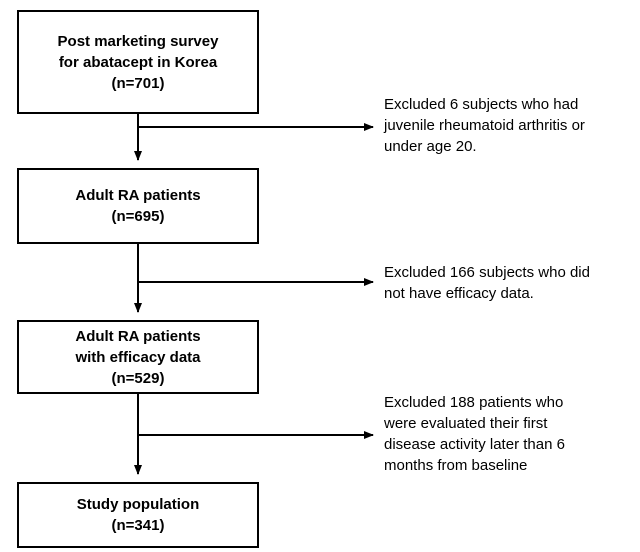  I want to click on exclusion-3-line-2: were evaluated their first, so click(466, 423).